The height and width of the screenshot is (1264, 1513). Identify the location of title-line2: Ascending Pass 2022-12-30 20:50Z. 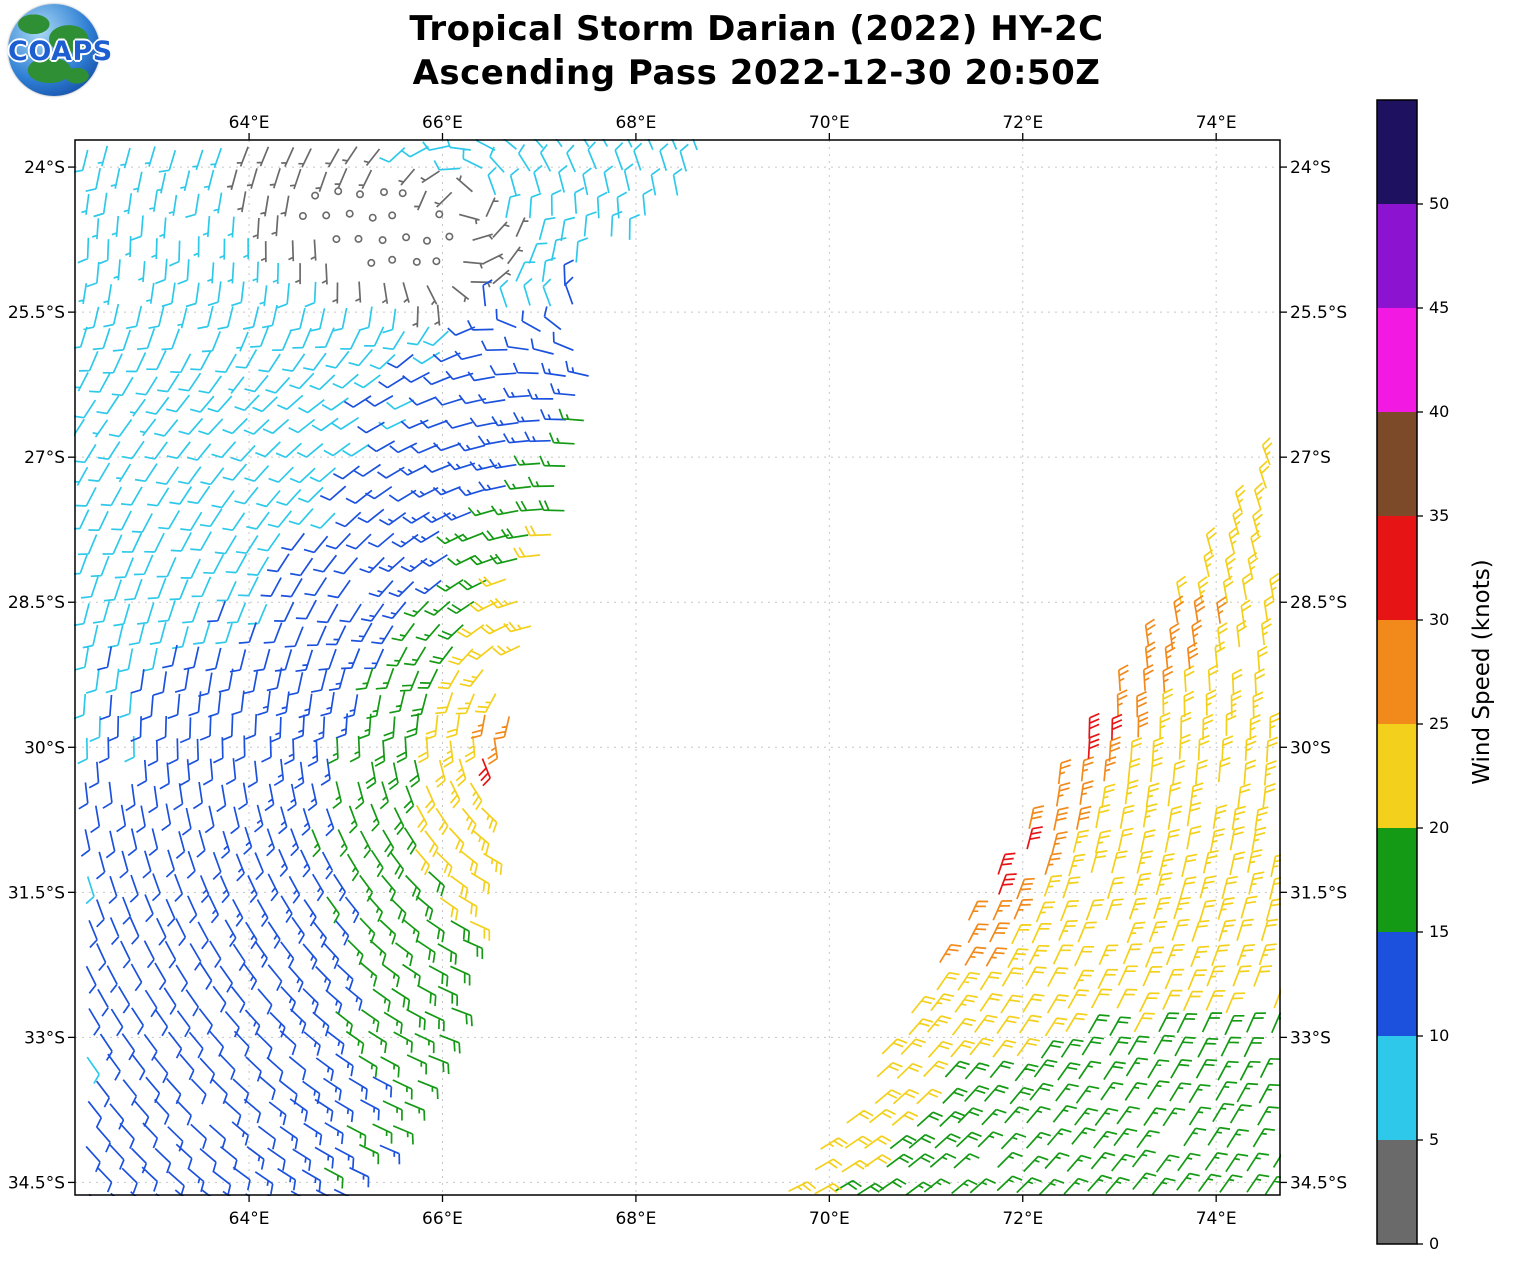
(756, 72).